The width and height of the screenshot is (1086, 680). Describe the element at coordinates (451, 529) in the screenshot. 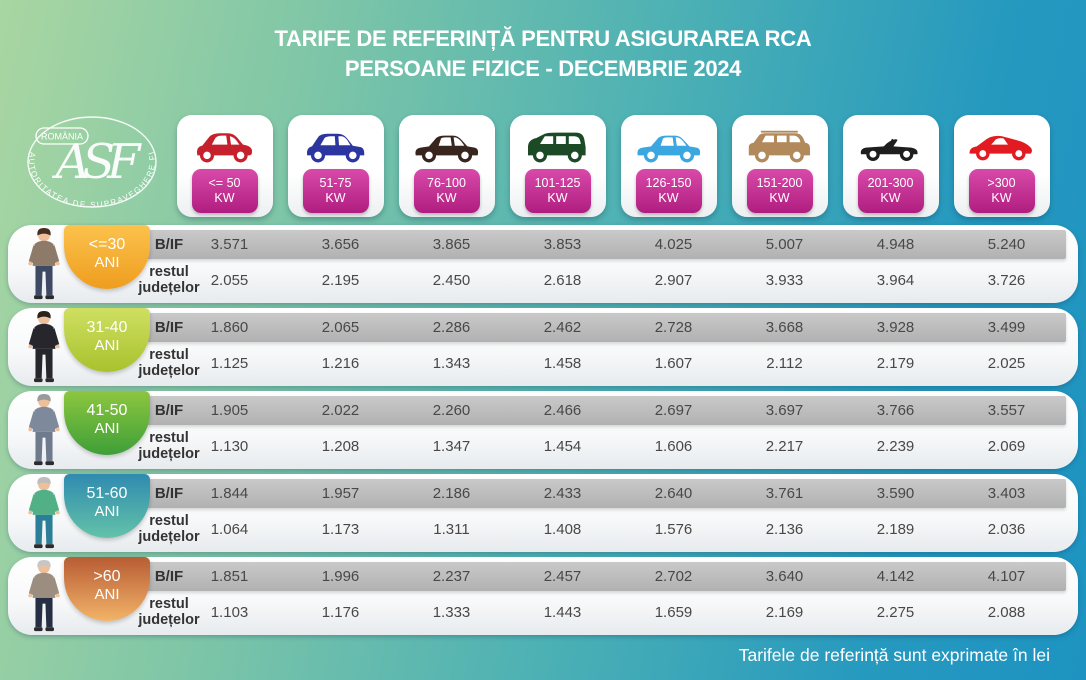

I see `rest-tariff-value: 1.311` at that location.